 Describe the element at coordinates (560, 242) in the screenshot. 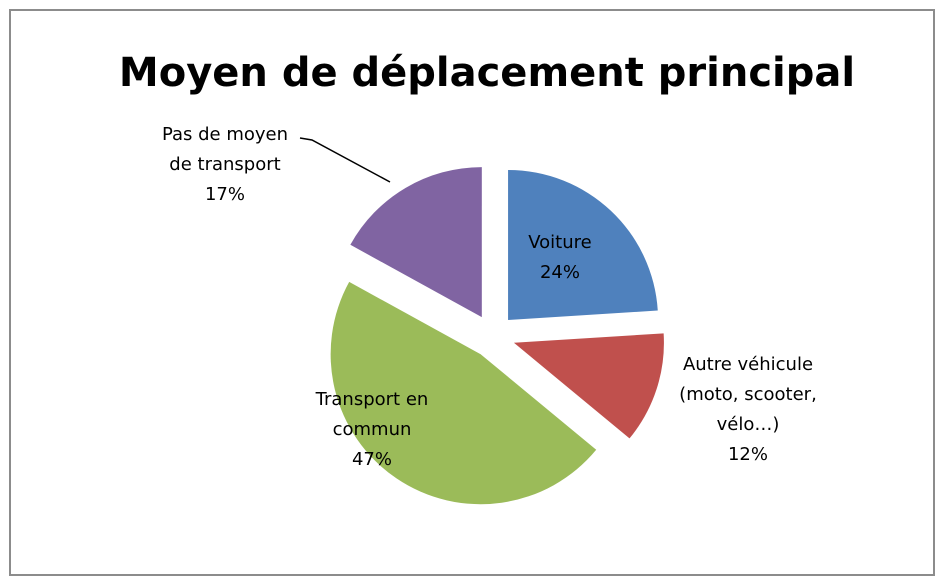

I see `category-label: Voiture` at that location.